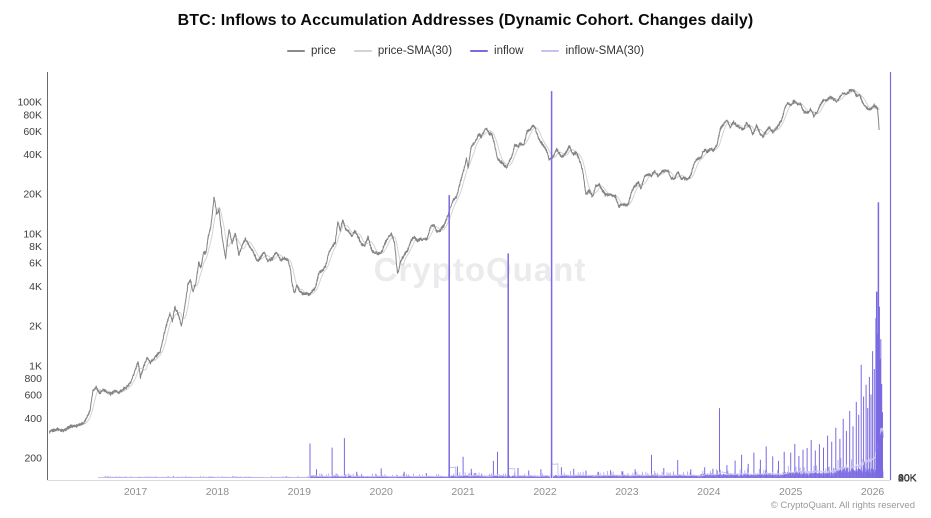 Image resolution: width=931 pixels, height=518 pixels. What do you see at coordinates (842, 505) in the screenshot?
I see `copyright-note: © CryptoQuant. All rights reserved` at bounding box center [842, 505].